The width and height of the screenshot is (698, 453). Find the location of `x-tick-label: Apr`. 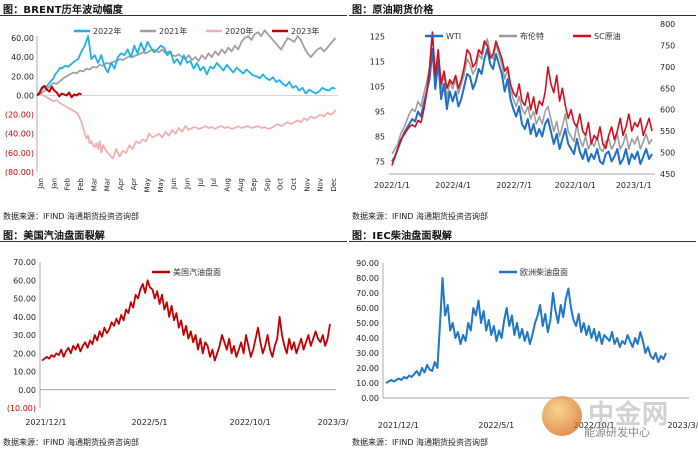

x-tick-label: Apr is located at coordinates (121, 184).